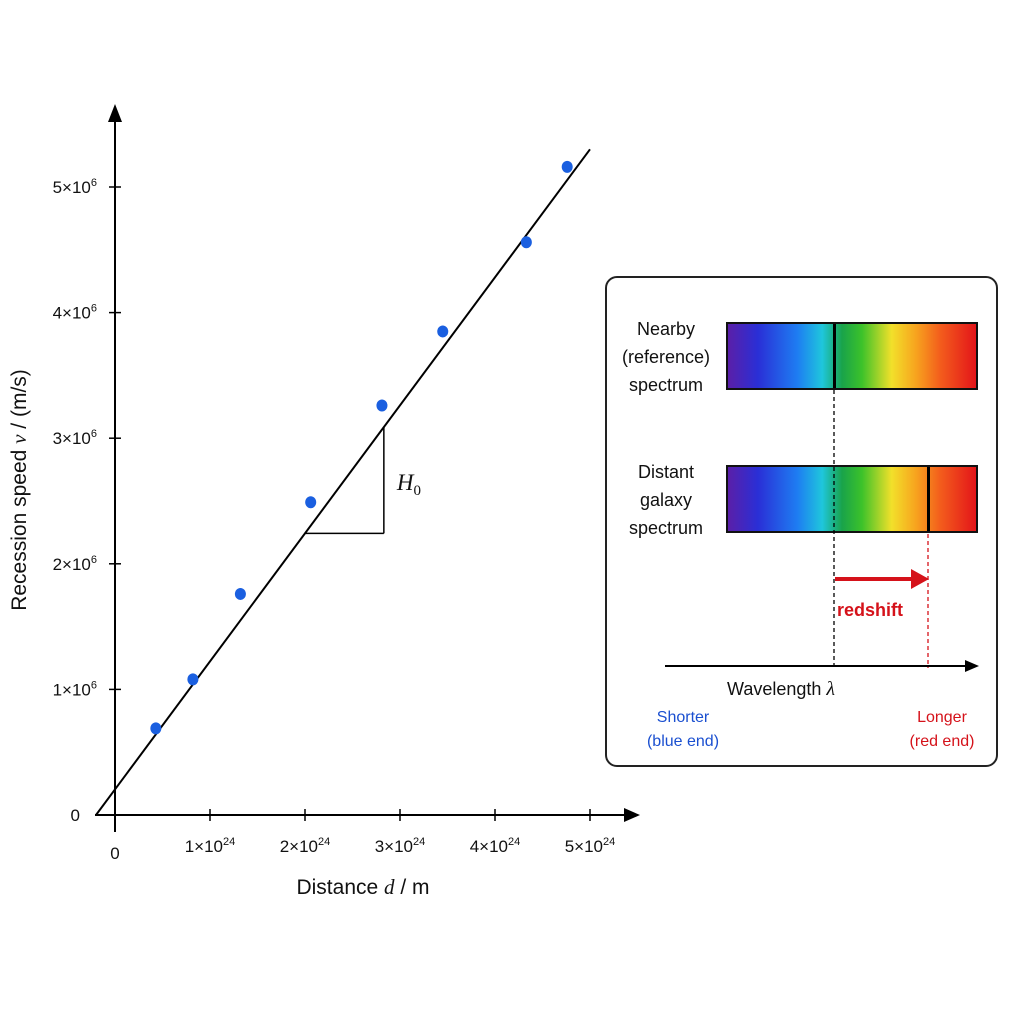  What do you see at coordinates (75, 187) in the screenshot?
I see `y-tick-label: 5×106` at bounding box center [75, 187].